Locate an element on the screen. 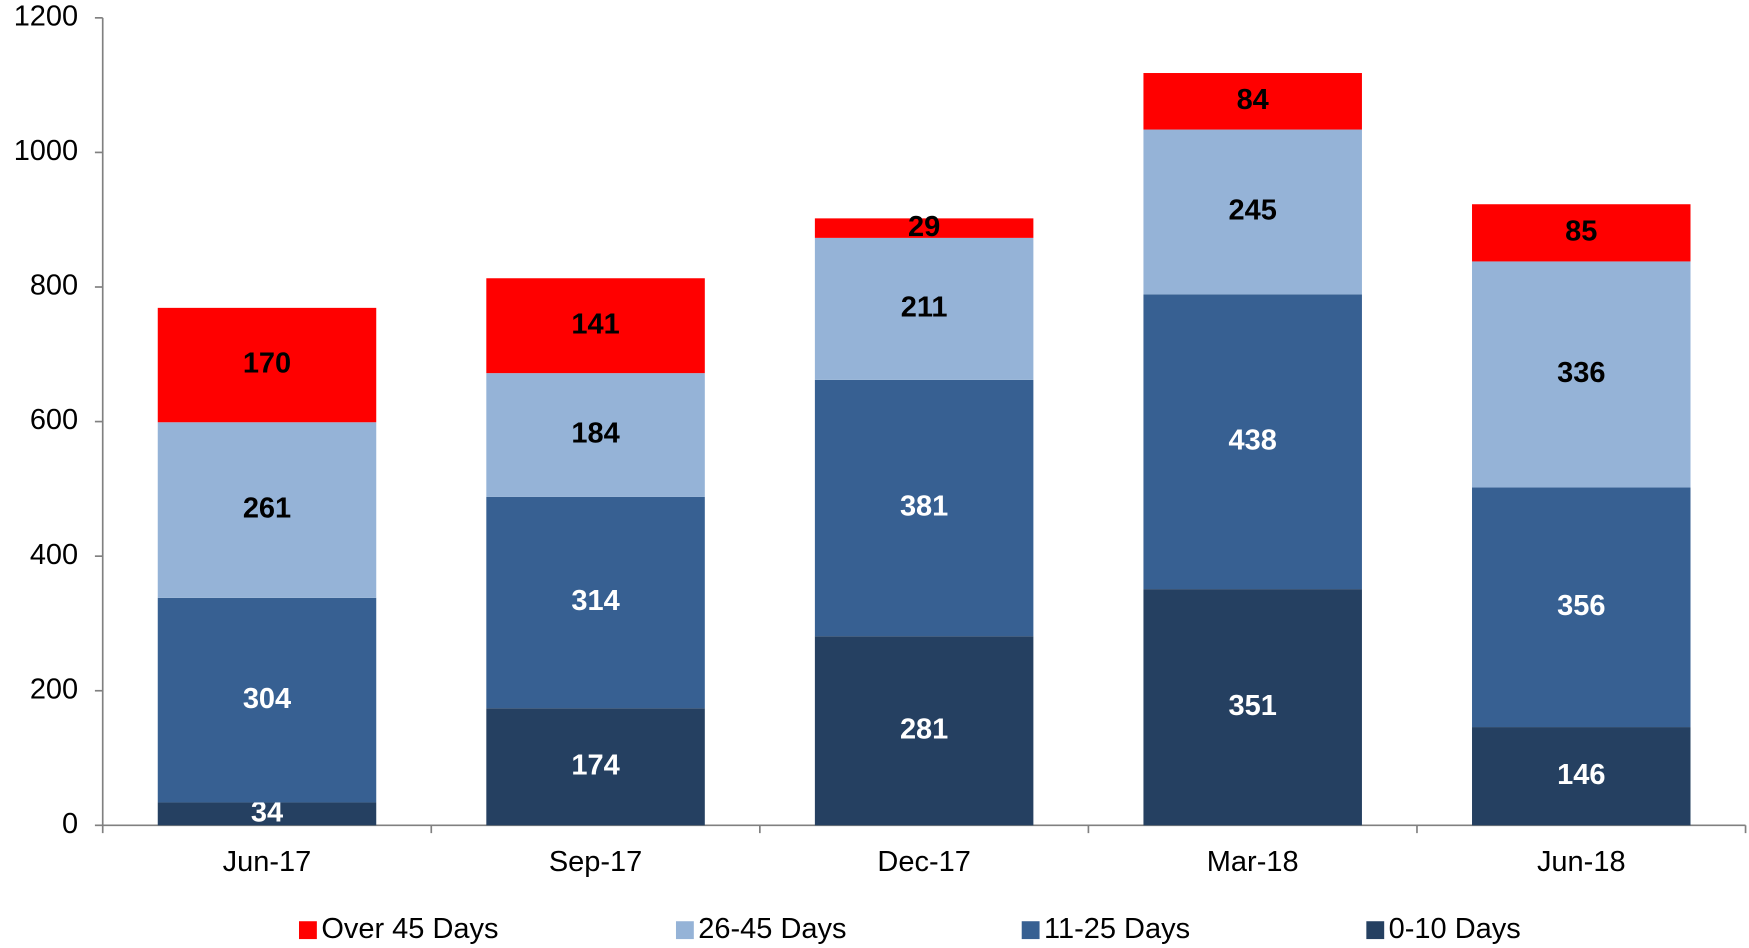 This screenshot has height=948, width=1749. data-label: 146 is located at coordinates (1581, 775).